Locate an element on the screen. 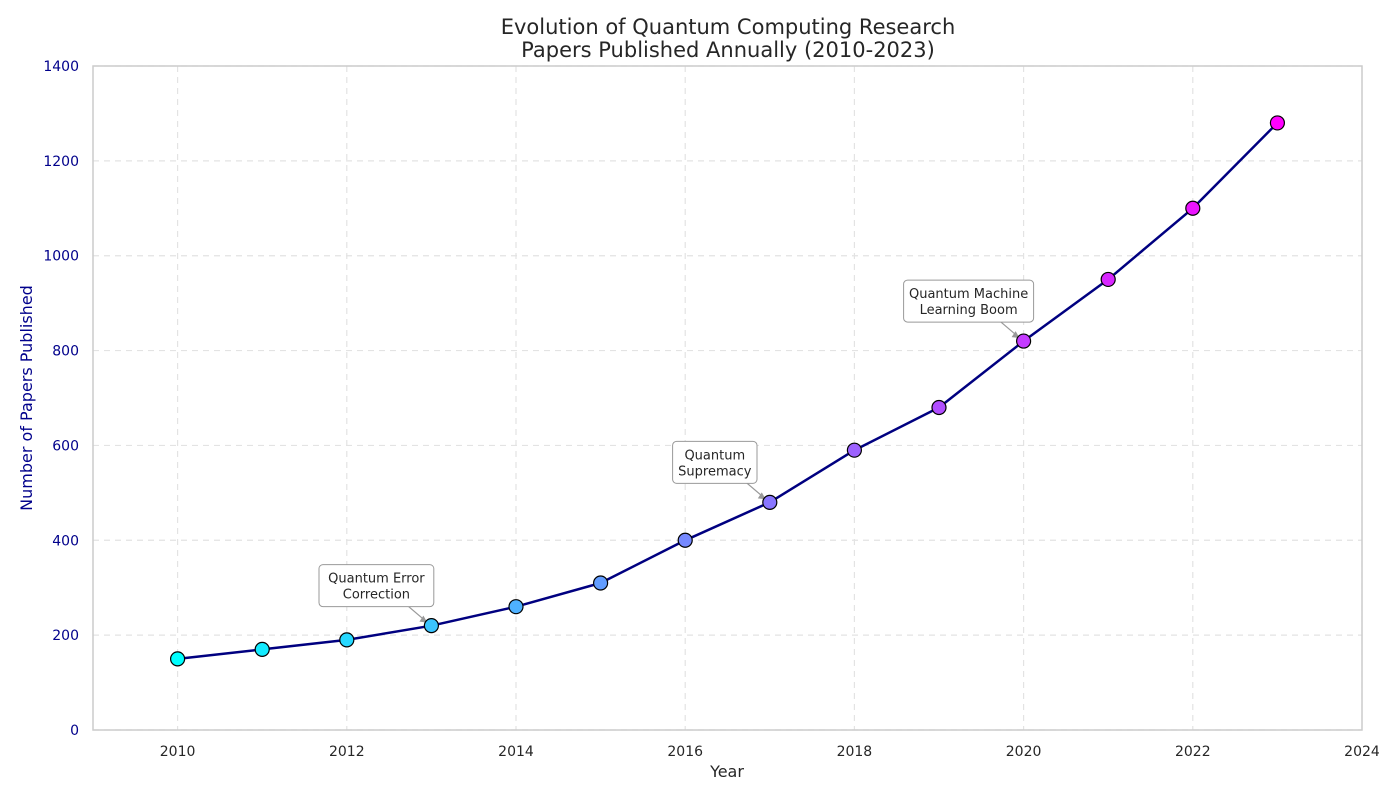 The height and width of the screenshot is (800, 1400). y-tick-label: 1200 is located at coordinates (61, 162).